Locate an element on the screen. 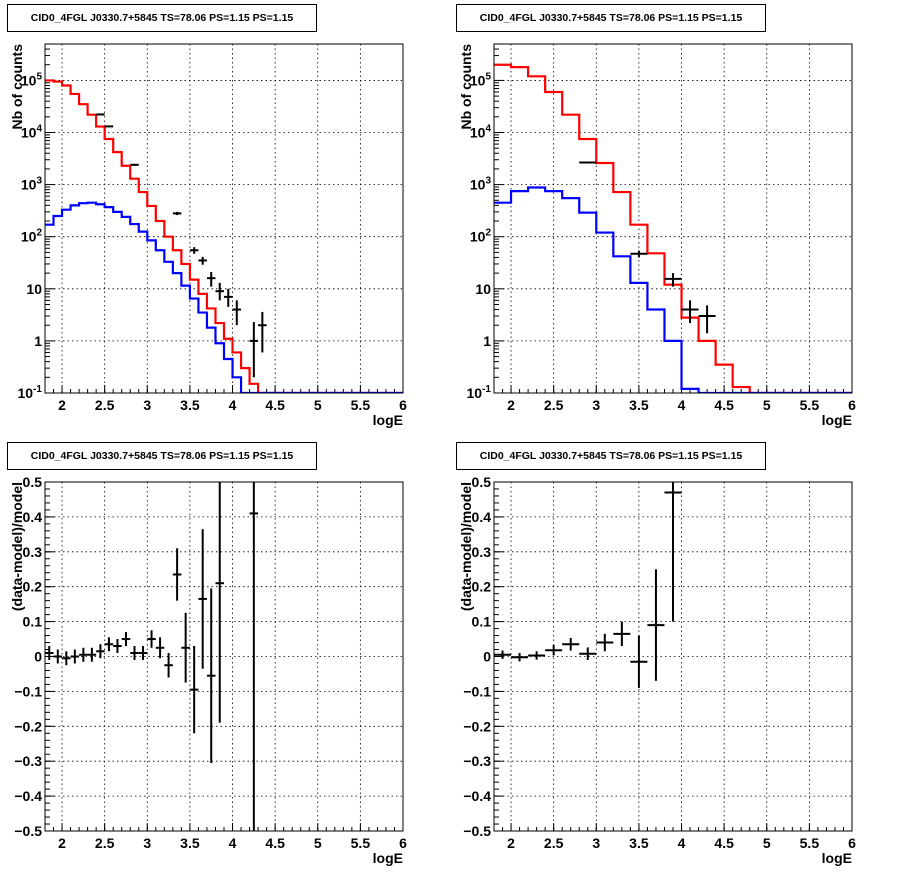  model-total-line is located at coordinates (224, 236).